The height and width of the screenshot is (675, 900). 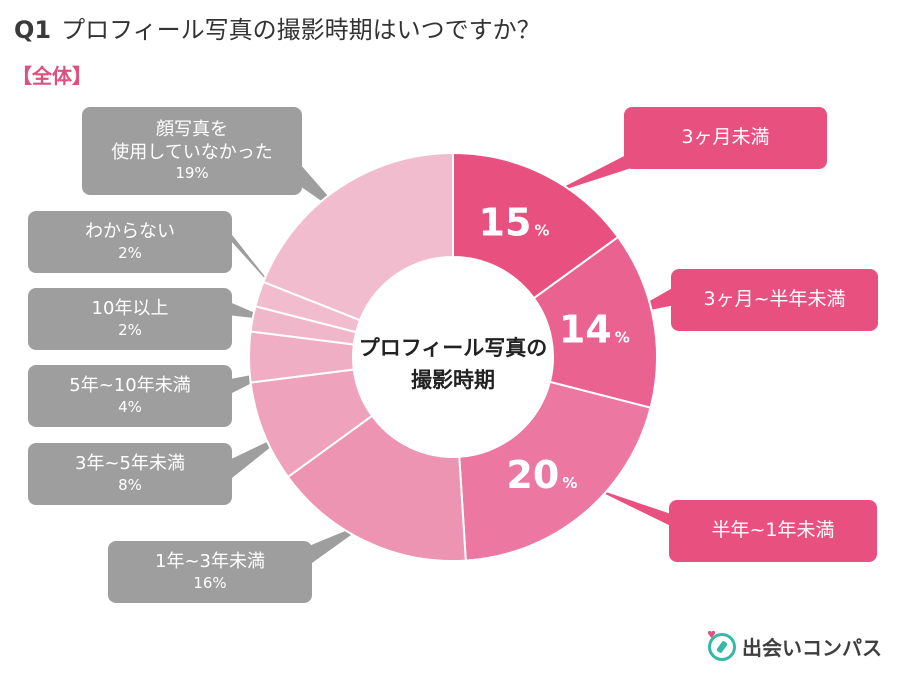 What do you see at coordinates (514, 223) in the screenshot?
I see `slice-percent-label: 15%` at bounding box center [514, 223].